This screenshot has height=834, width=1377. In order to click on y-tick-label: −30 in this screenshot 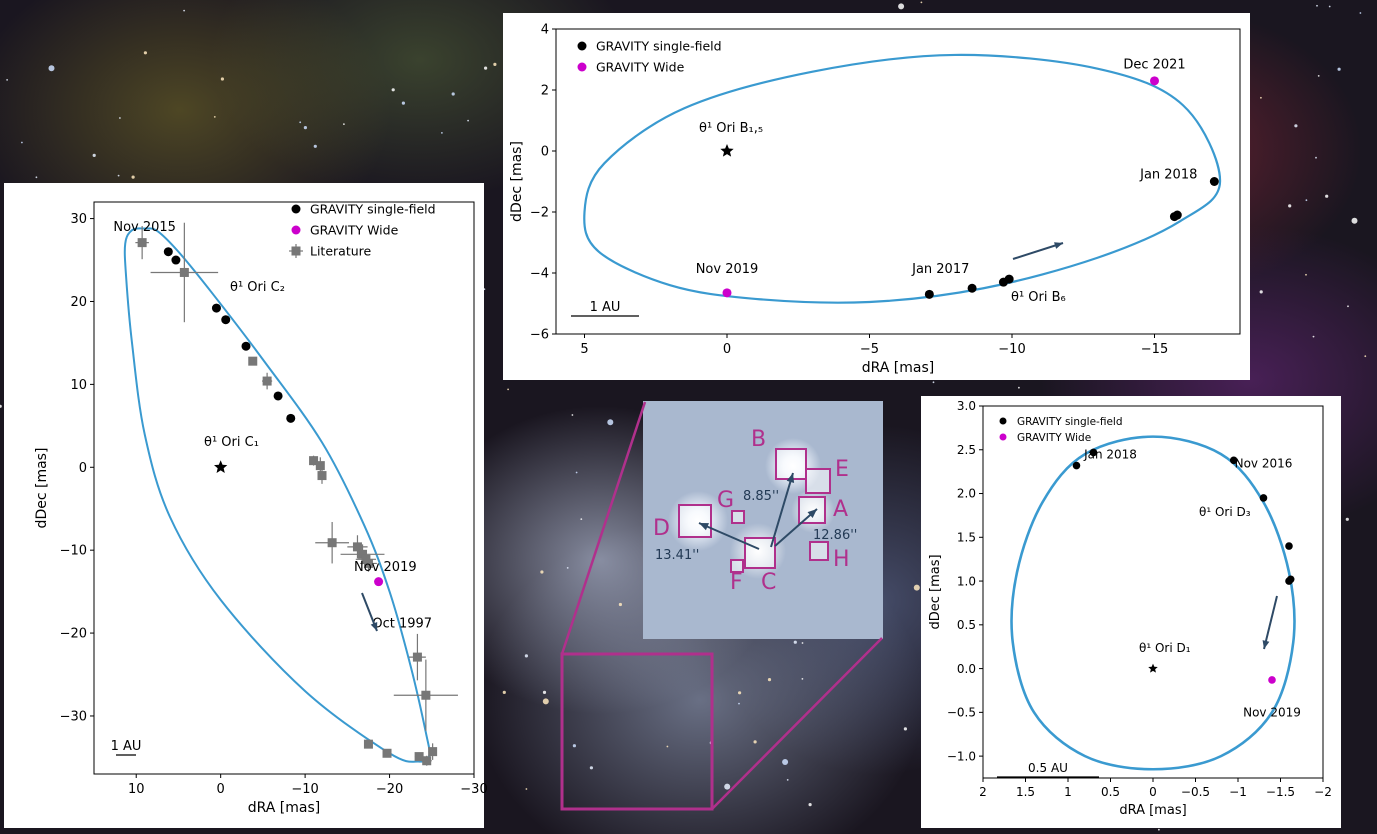, I will do `click(73, 717)`.